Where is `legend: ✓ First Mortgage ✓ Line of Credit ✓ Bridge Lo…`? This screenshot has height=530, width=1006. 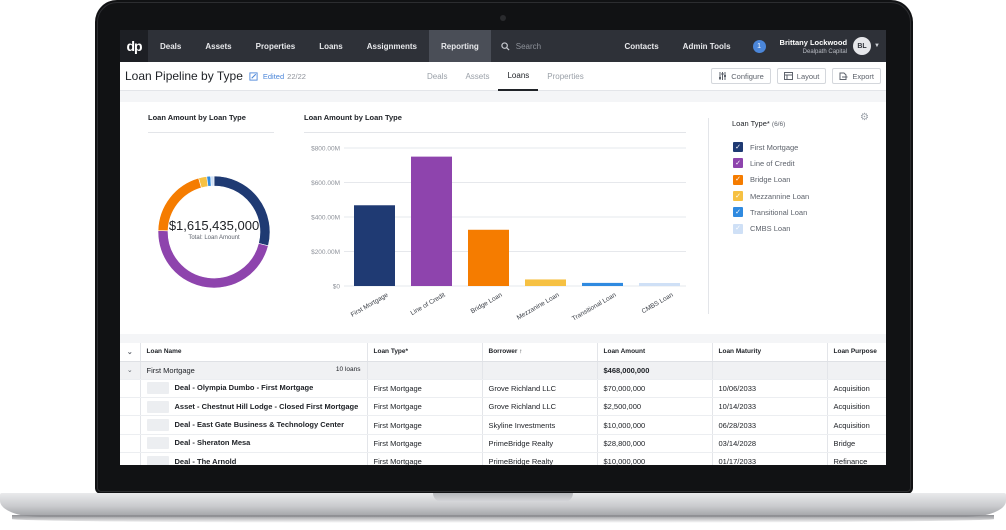 legend: ✓ First Mortgage ✓ Line of Credit ✓ Bridge Lo… is located at coordinates (771, 188).